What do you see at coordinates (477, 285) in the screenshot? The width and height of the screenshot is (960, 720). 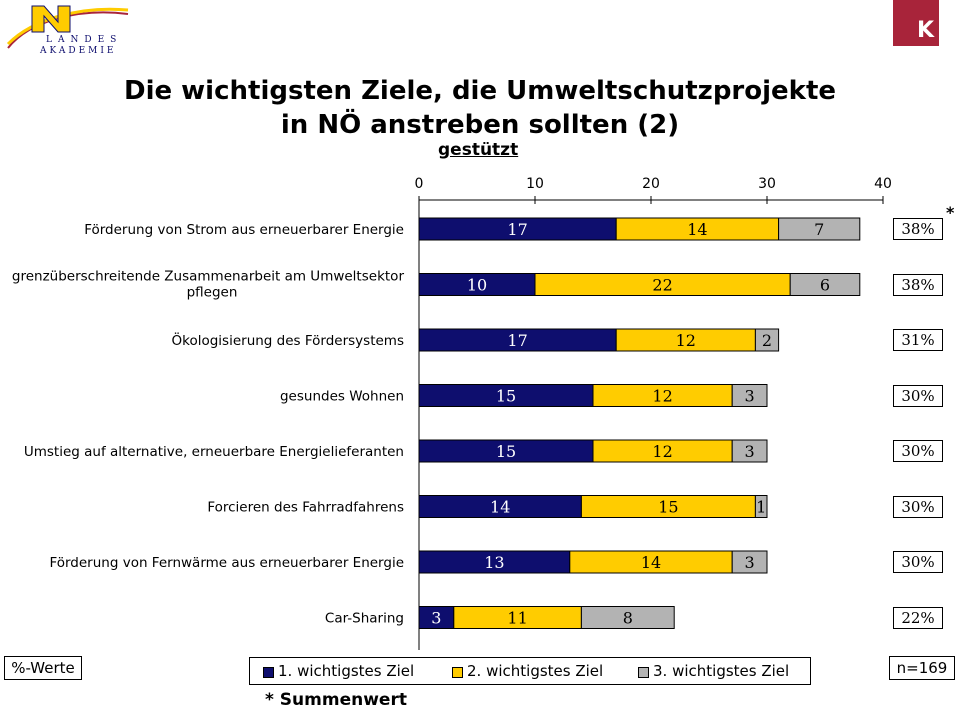 I see `data-label-series-1: 10` at bounding box center [477, 285].